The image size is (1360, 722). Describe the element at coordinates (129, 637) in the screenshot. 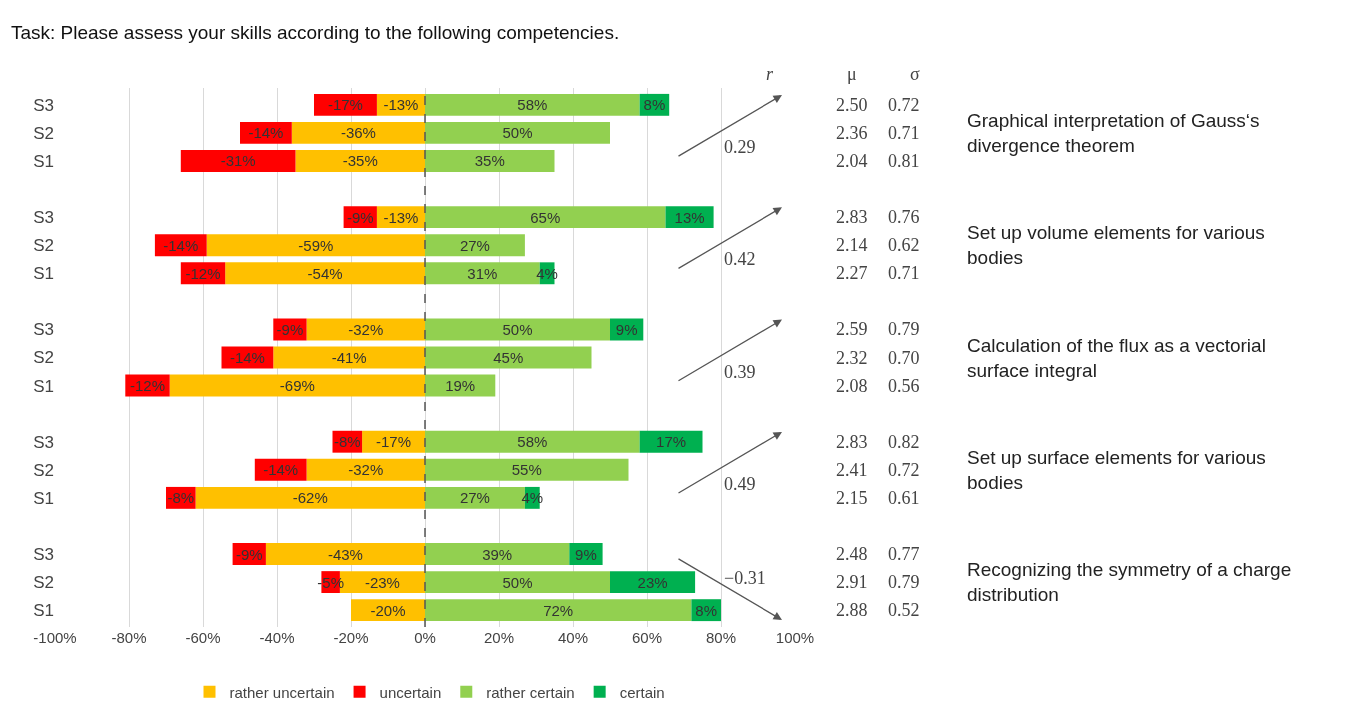

I see `x-tick-label: -80%` at that location.